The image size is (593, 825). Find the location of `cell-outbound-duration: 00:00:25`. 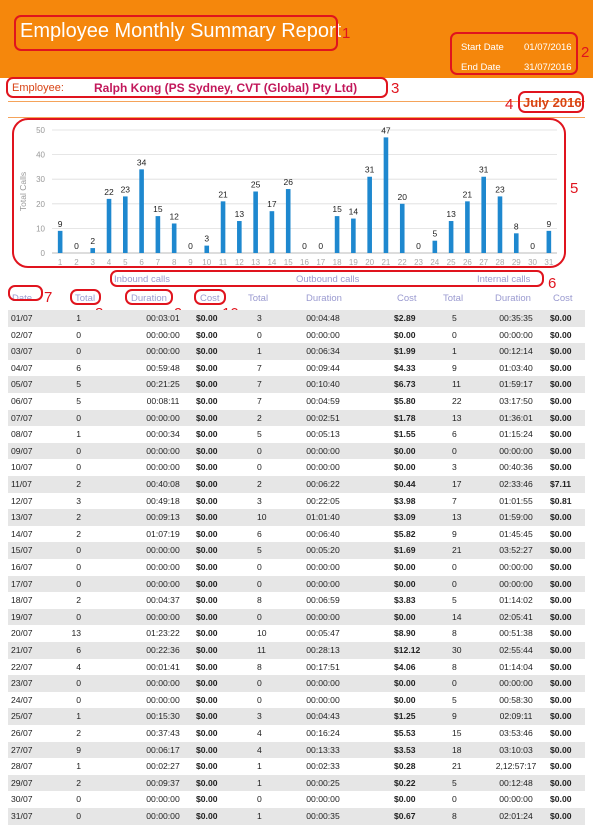

cell-outbound-duration: 00:00:25 is located at coordinates (323, 782).